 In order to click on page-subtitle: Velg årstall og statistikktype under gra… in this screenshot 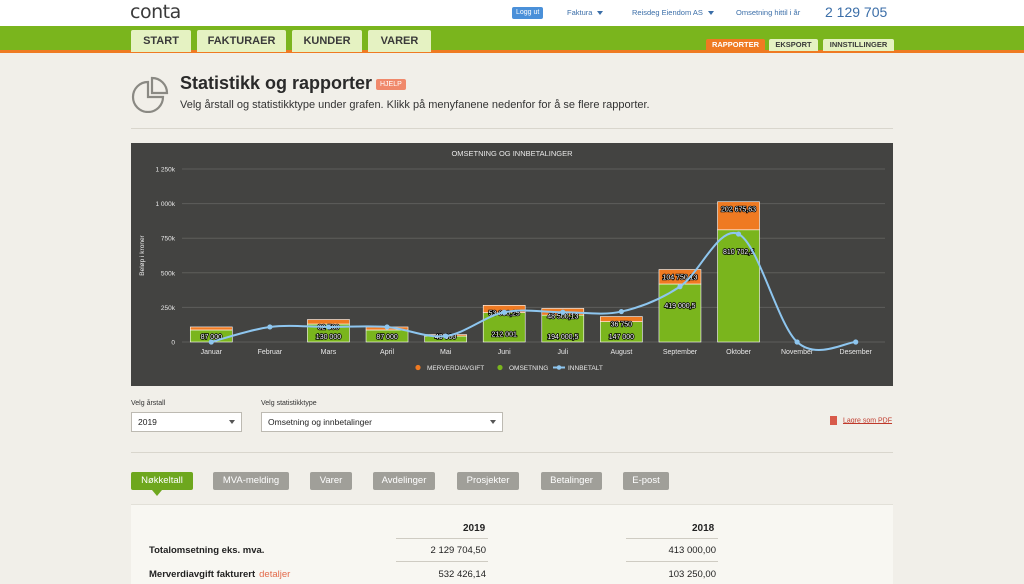, I will do `click(415, 105)`.